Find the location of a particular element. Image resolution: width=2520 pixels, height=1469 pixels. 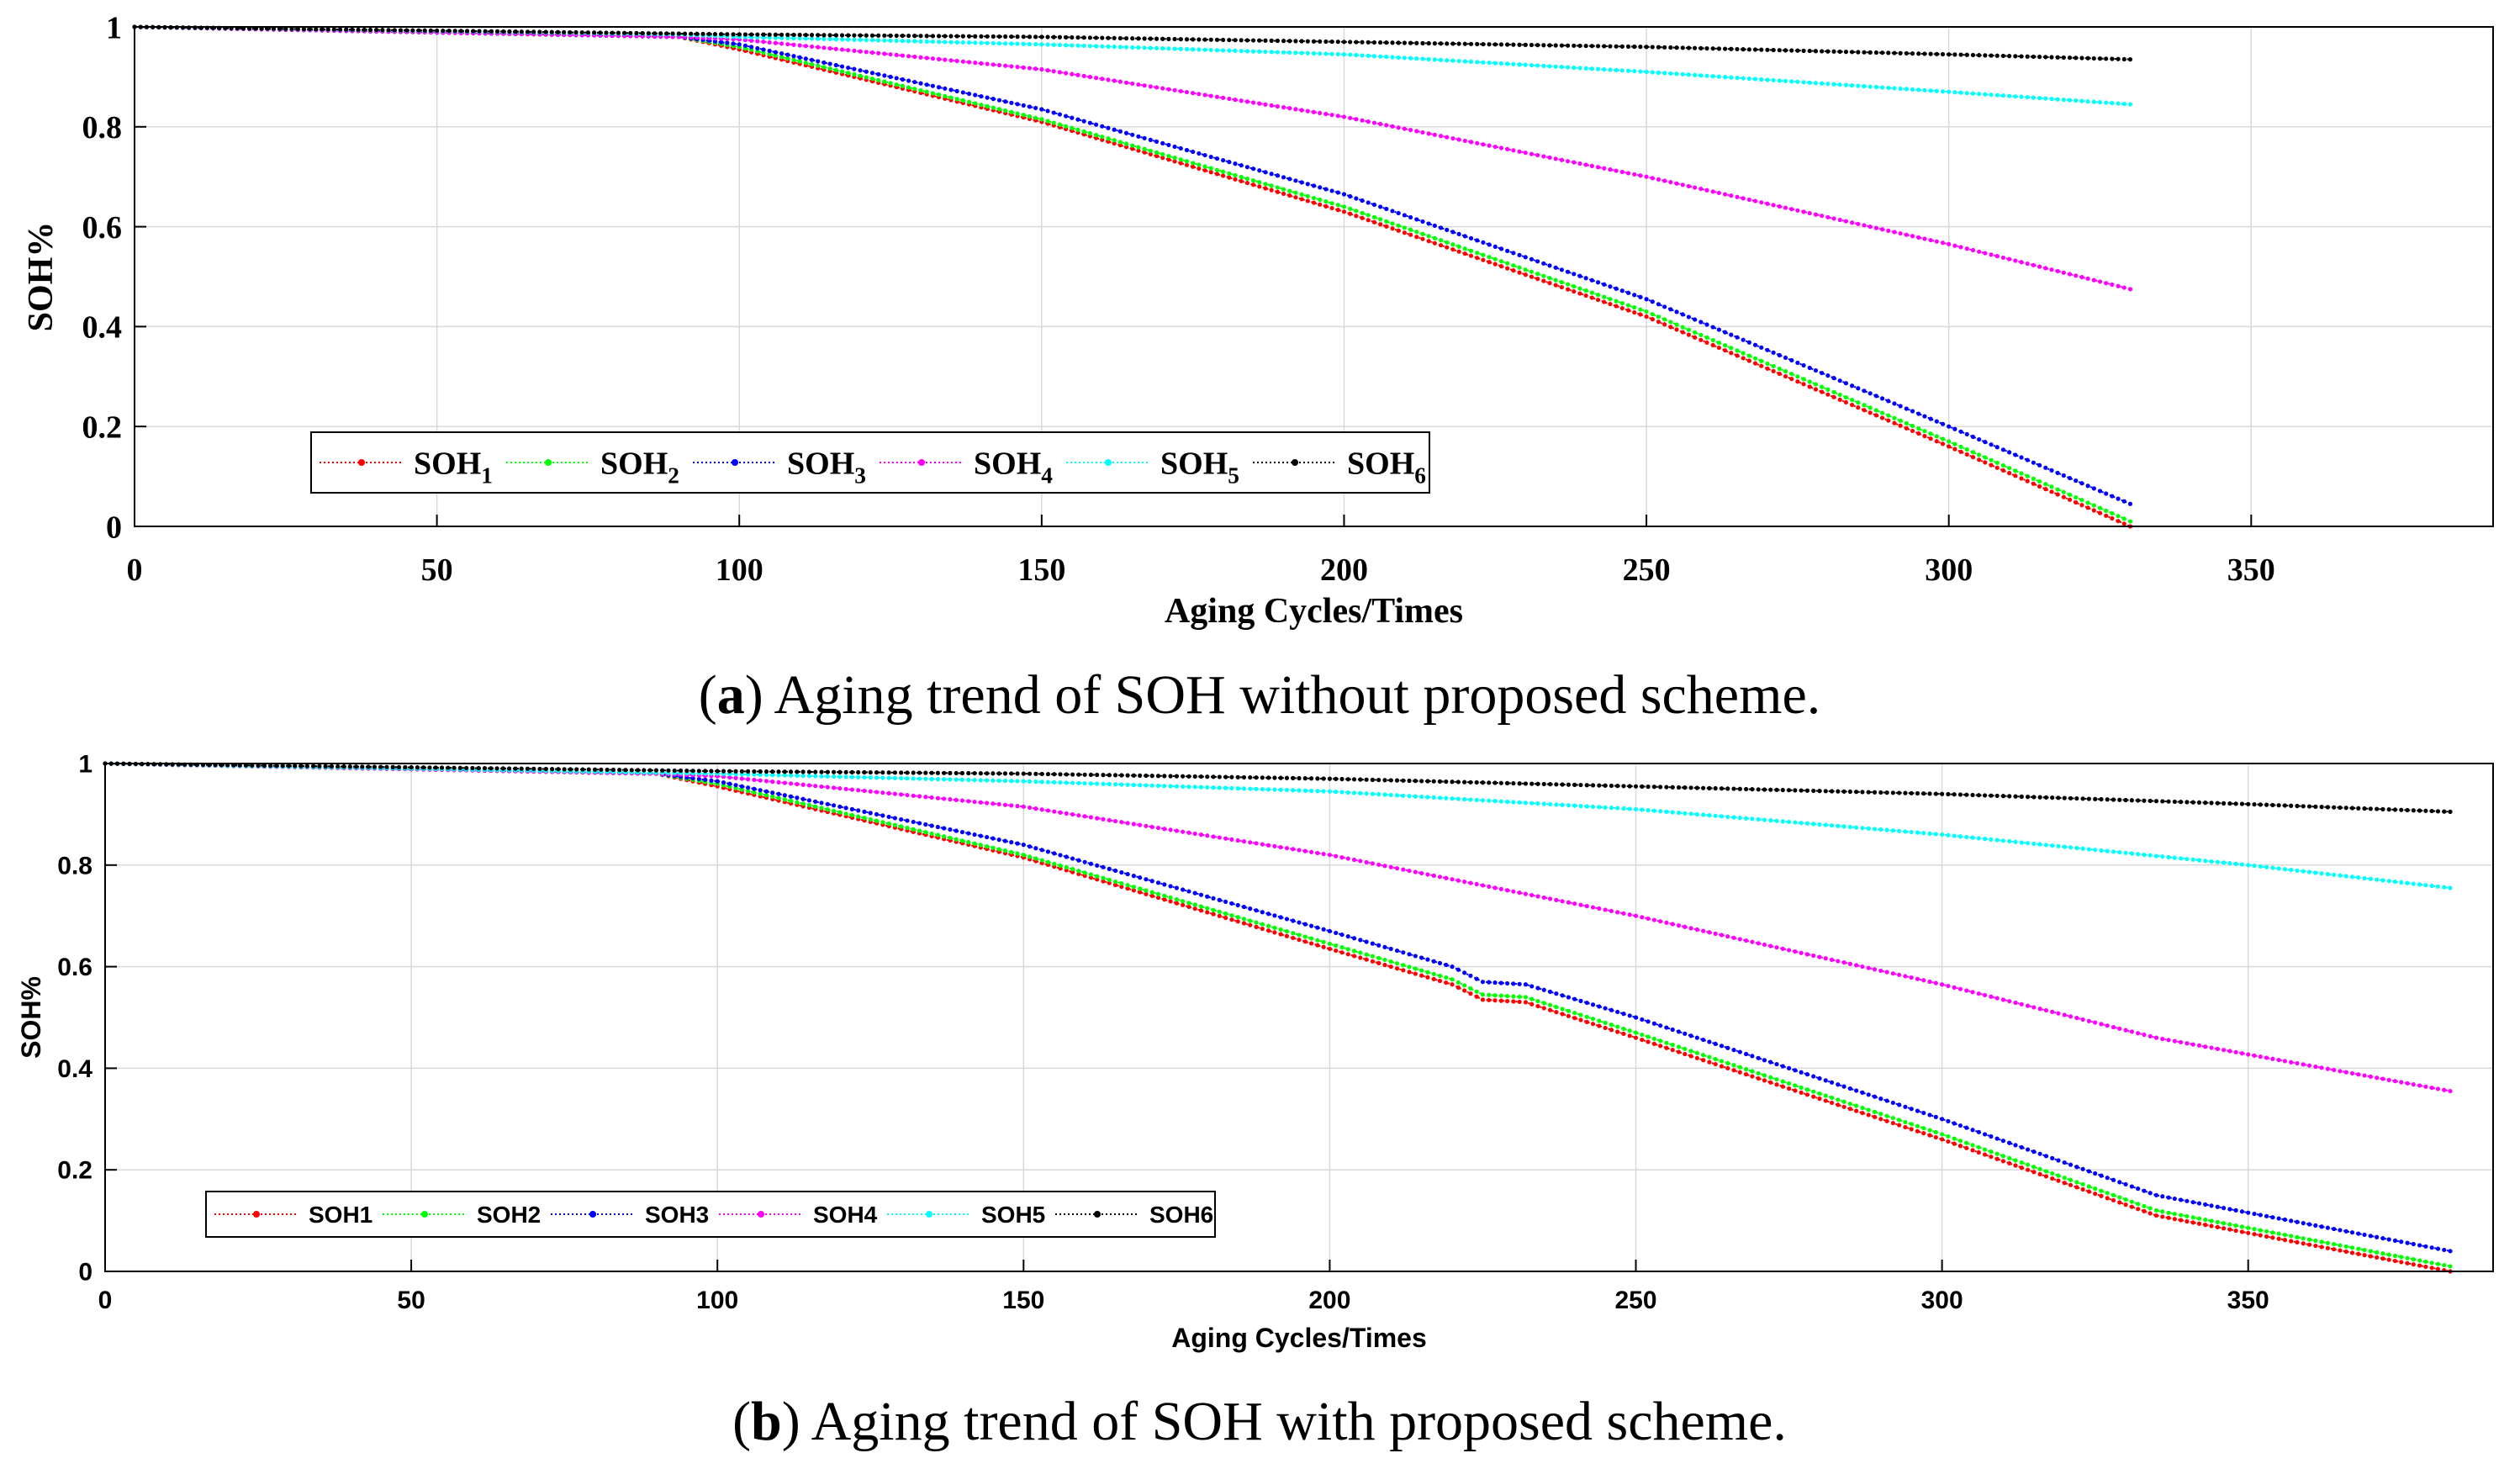

x-tick-label: 250 is located at coordinates (1647, 570).